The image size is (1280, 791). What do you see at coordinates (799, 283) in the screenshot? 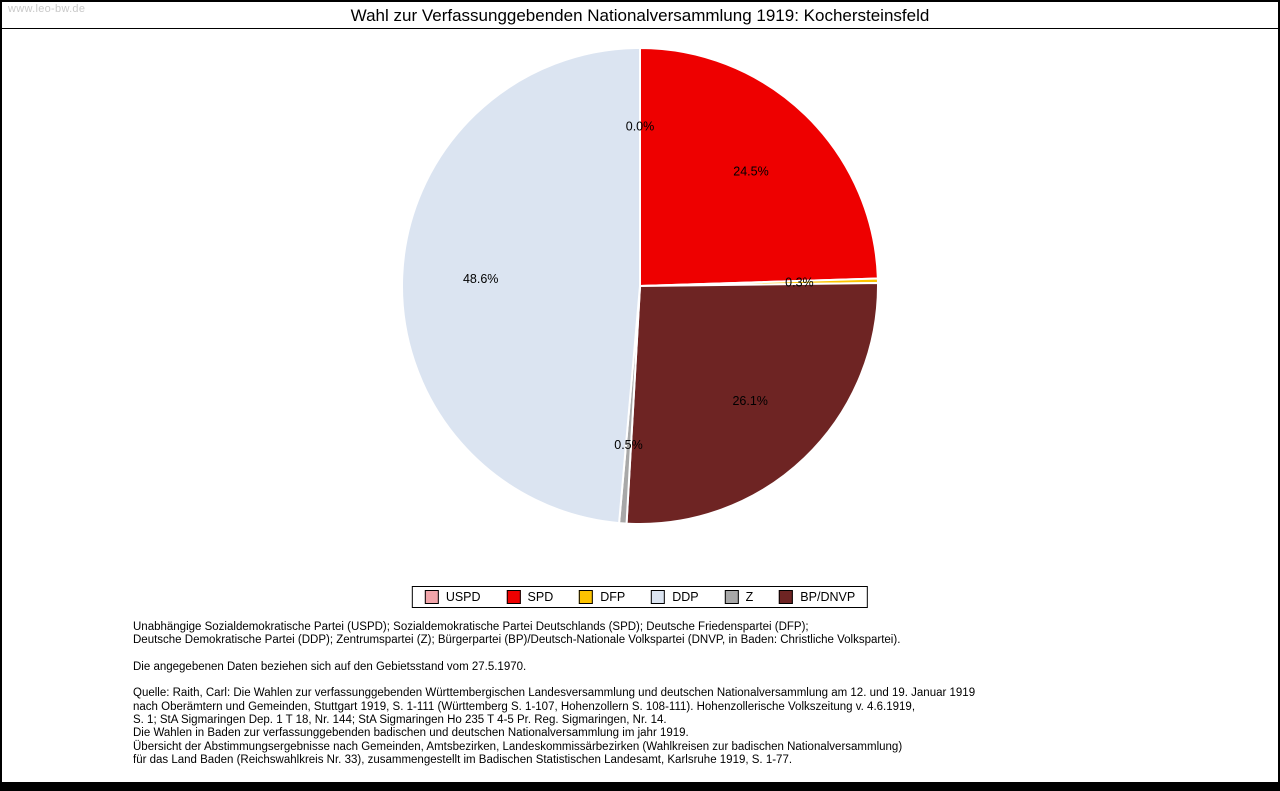
I see `pie-label-dfp: 0.3%` at bounding box center [799, 283].